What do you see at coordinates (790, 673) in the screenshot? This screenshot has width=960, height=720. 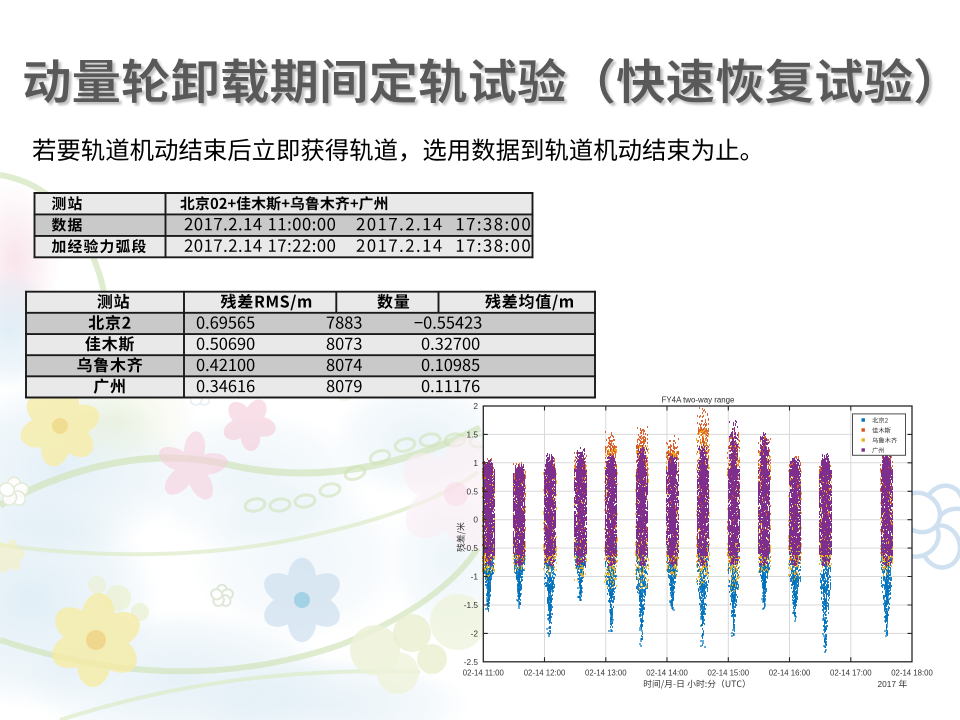 I see `svg-text: 02-14 16:00` at bounding box center [790, 673].